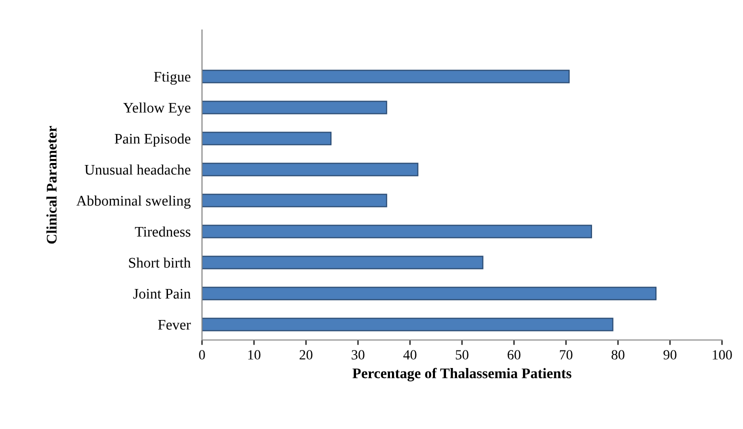  What do you see at coordinates (162, 293) in the screenshot?
I see `y-tick-label: Joint Pain` at bounding box center [162, 293].